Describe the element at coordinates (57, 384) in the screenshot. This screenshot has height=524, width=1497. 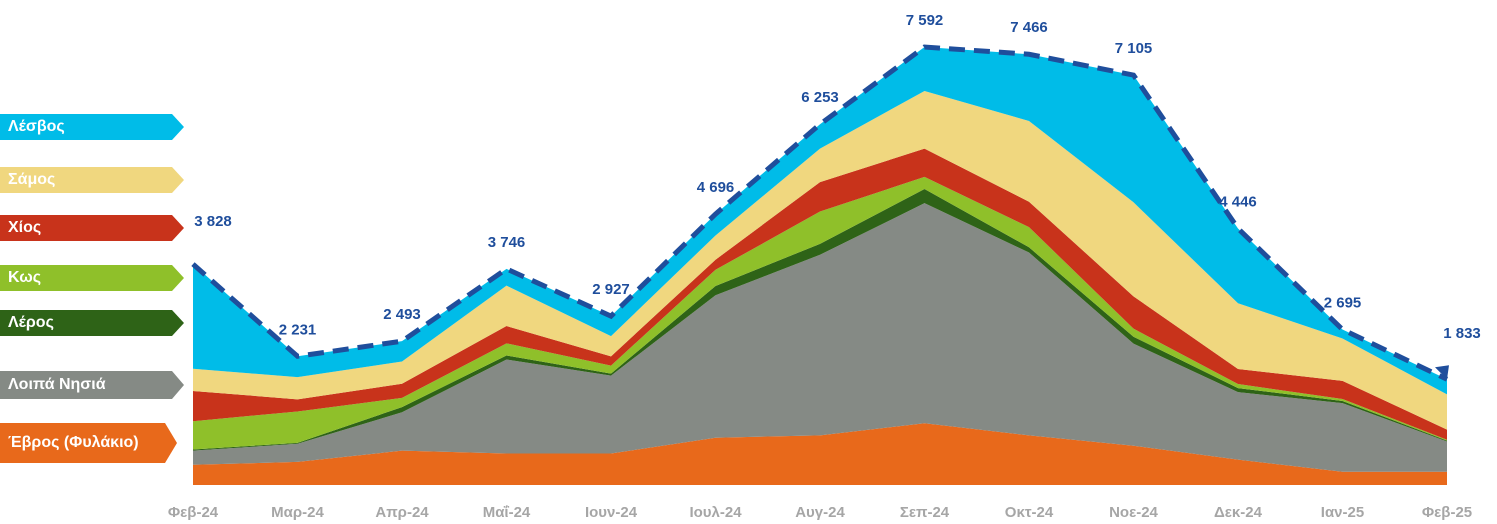
I see `legend-label: Λοιπά Νησιά` at that location.